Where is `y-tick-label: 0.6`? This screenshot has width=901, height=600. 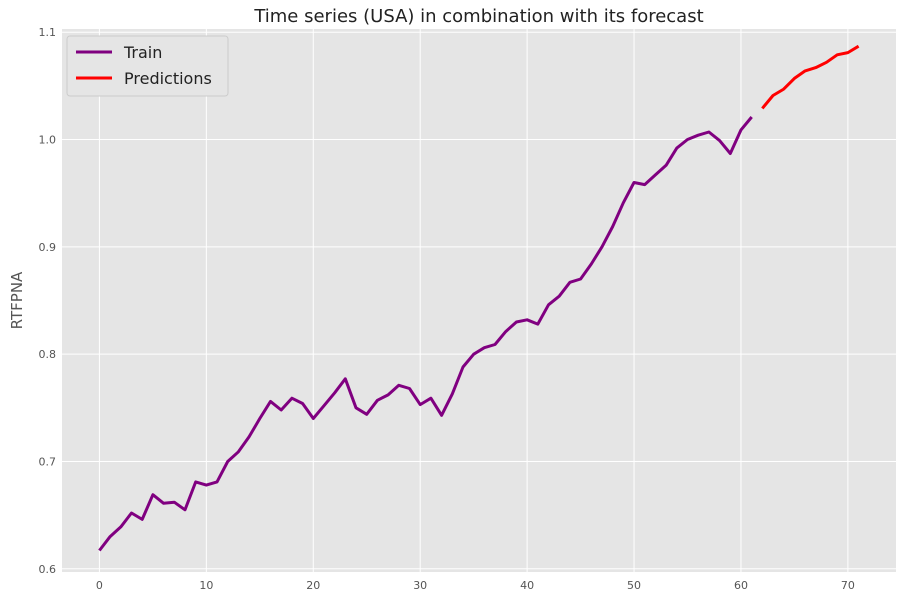 y-tick-label: 0.6 is located at coordinates (48, 569).